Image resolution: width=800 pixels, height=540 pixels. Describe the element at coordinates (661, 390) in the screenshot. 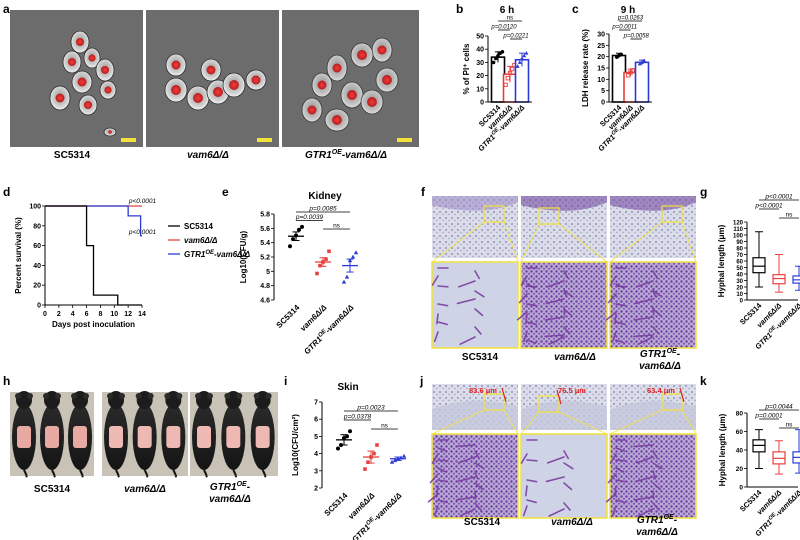

I see `measure-label: 63.4 μm` at that location.